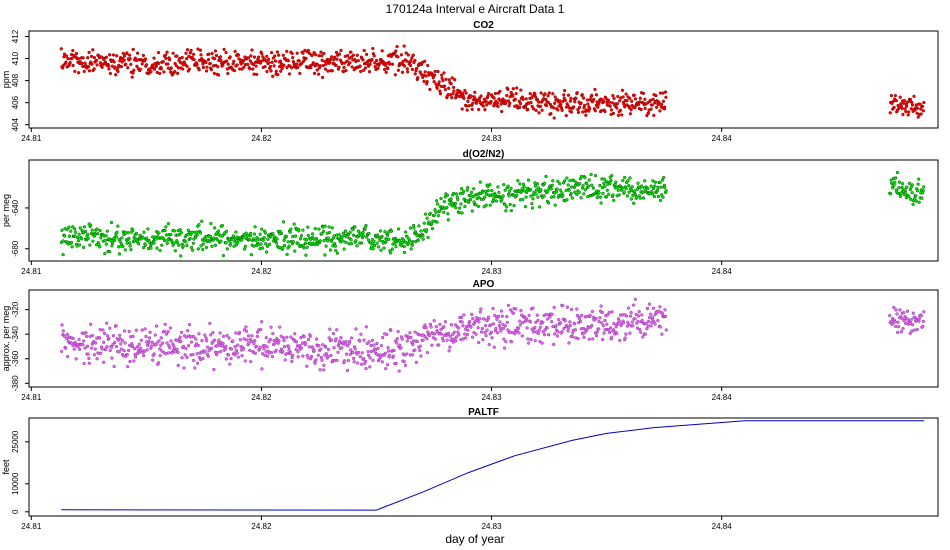  Describe the element at coordinates (15, 102) in the screenshot. I see `y-tick-label: 406` at that location.